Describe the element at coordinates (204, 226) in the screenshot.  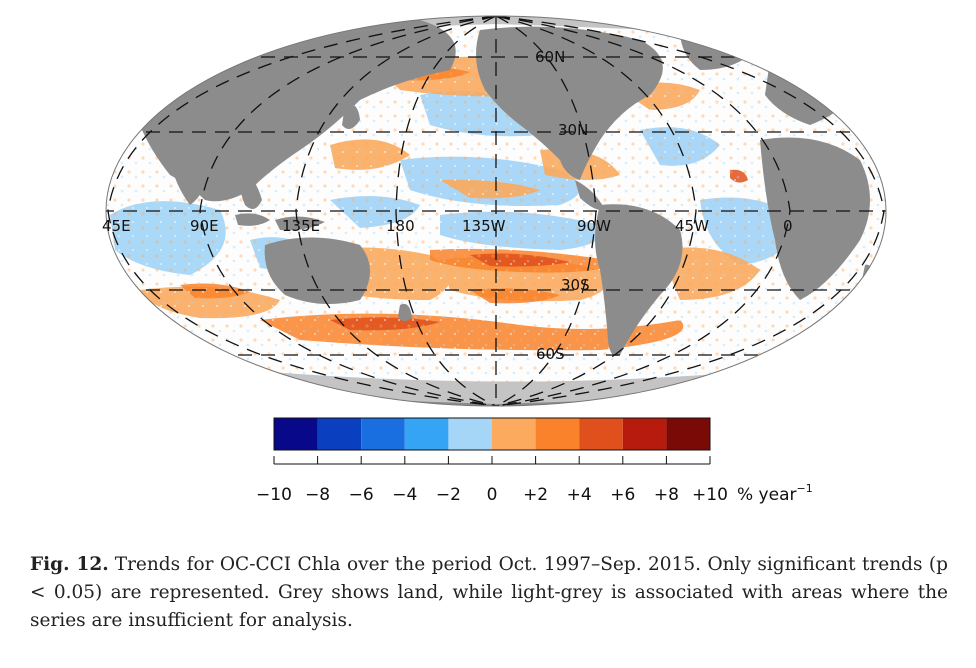
I see `meridian-label: 90E` at that location.